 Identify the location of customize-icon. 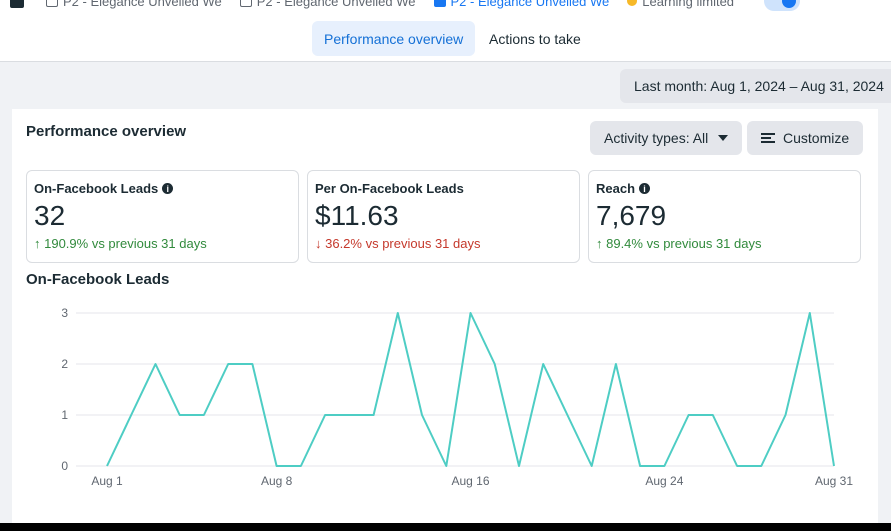
(768, 138).